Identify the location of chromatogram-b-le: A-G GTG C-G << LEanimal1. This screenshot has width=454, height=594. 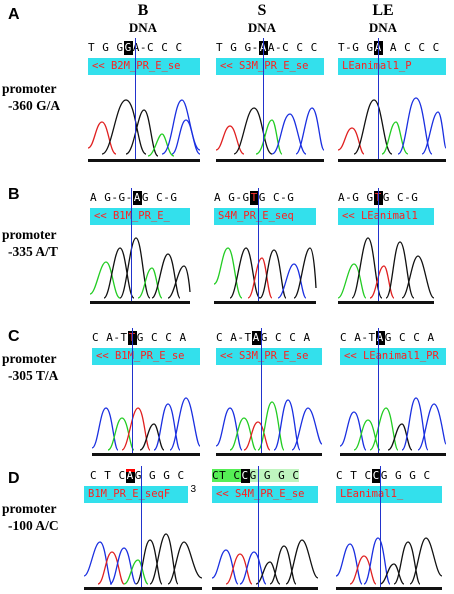
(386, 246).